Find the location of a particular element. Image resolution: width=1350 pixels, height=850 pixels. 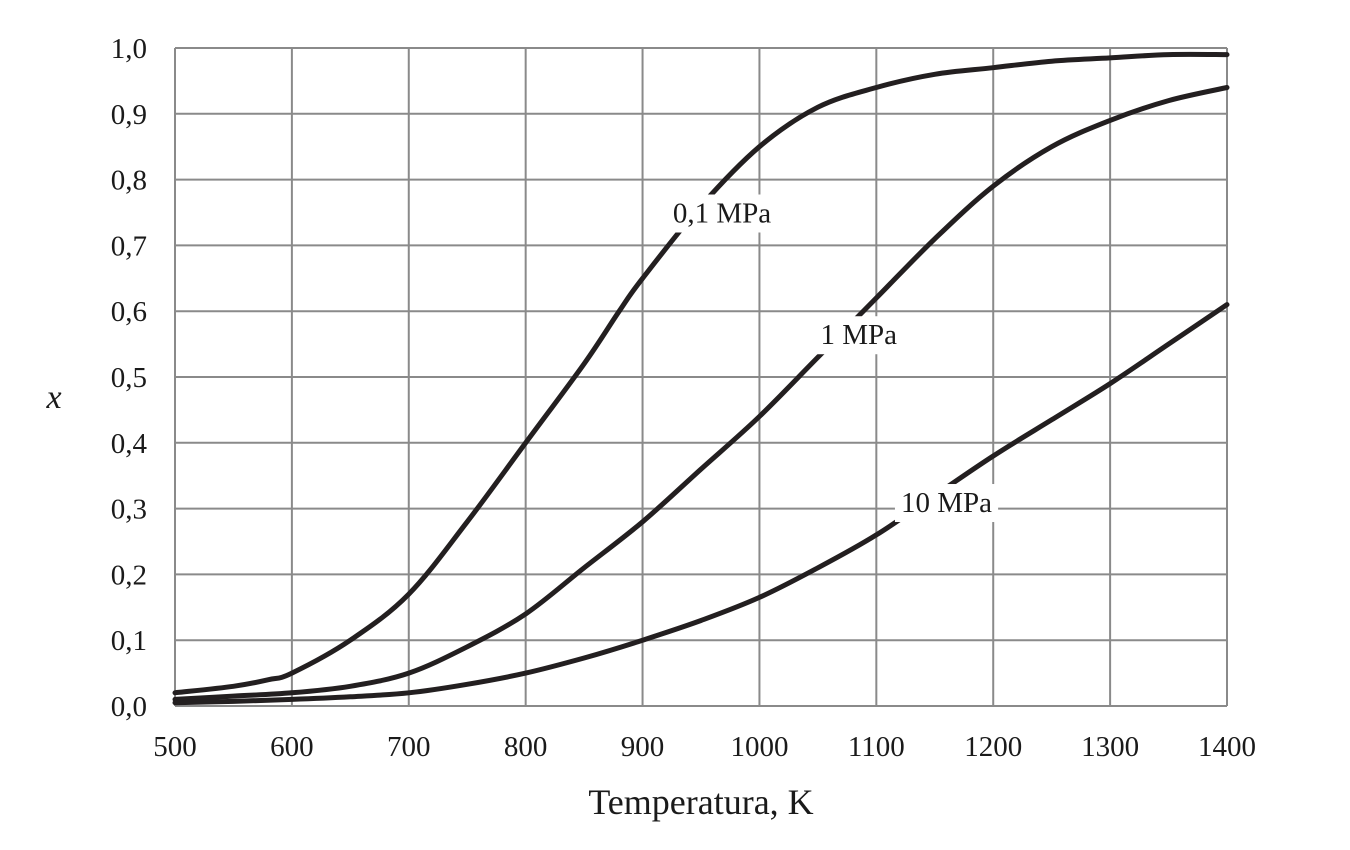

y-tick-labels: 0,0 0,1 0,2 0,3 0,4 0,5 0,6 0,7 0,8 0,9 1,0 is located at coordinates (129, 378).